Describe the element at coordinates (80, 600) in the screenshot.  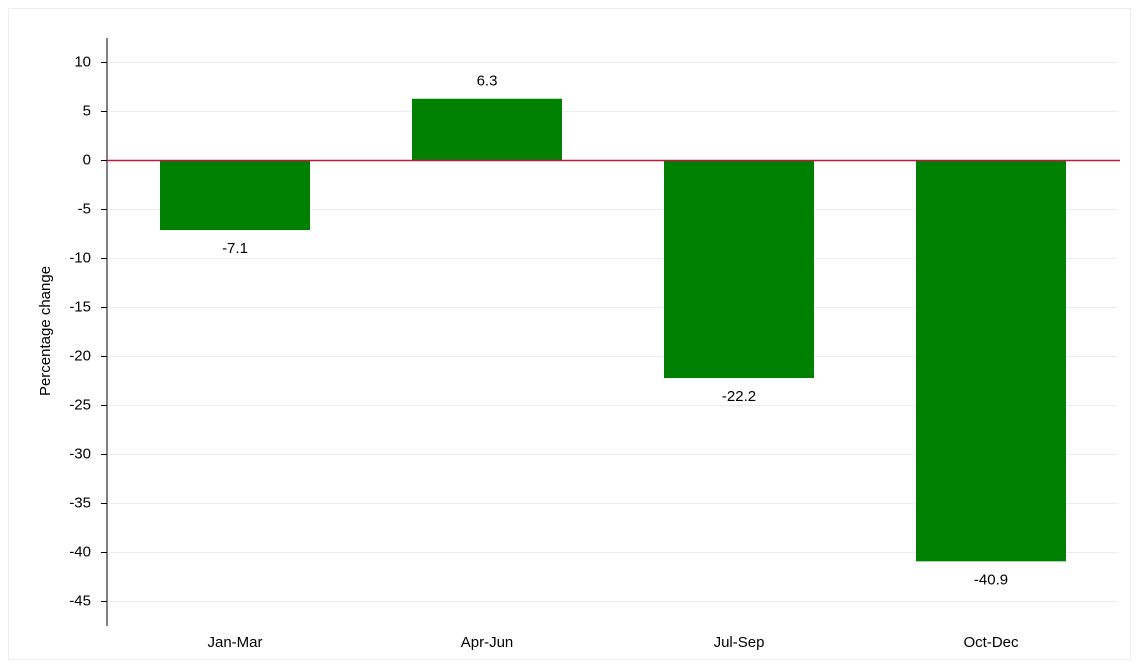
I see `y-tick-label: -45` at that location.